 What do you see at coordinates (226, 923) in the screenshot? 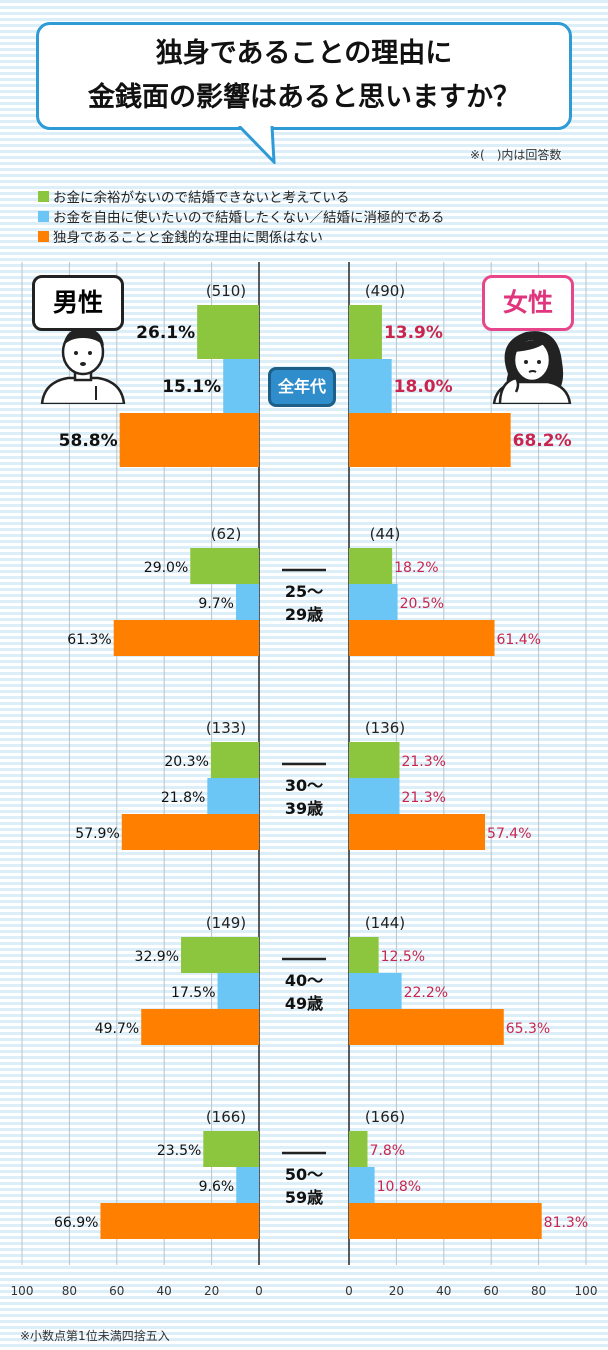
I see `male-count-label: (149)` at bounding box center [226, 923].